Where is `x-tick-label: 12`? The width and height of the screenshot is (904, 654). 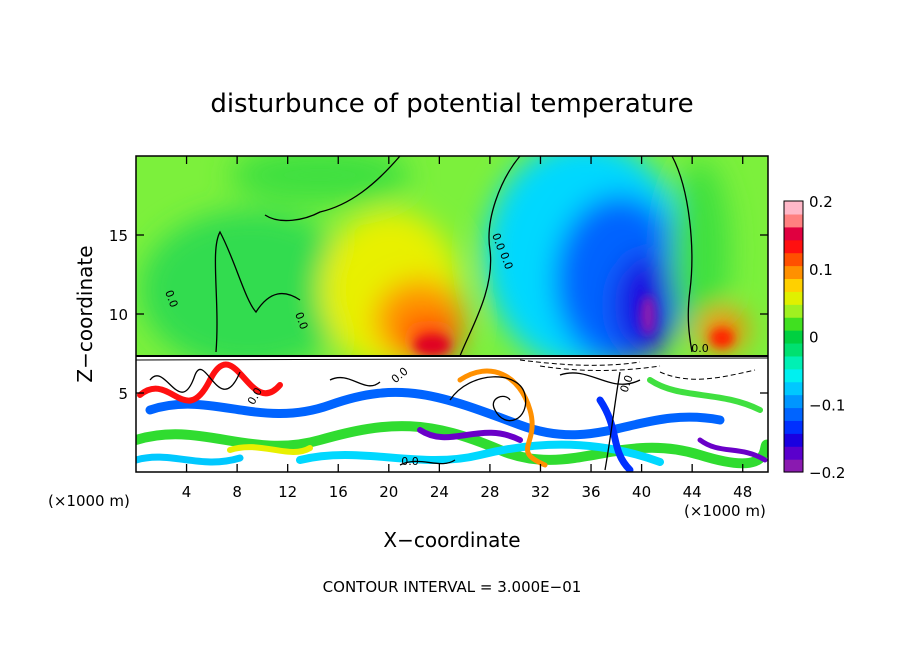 x-tick-label: 12 is located at coordinates (287, 492).